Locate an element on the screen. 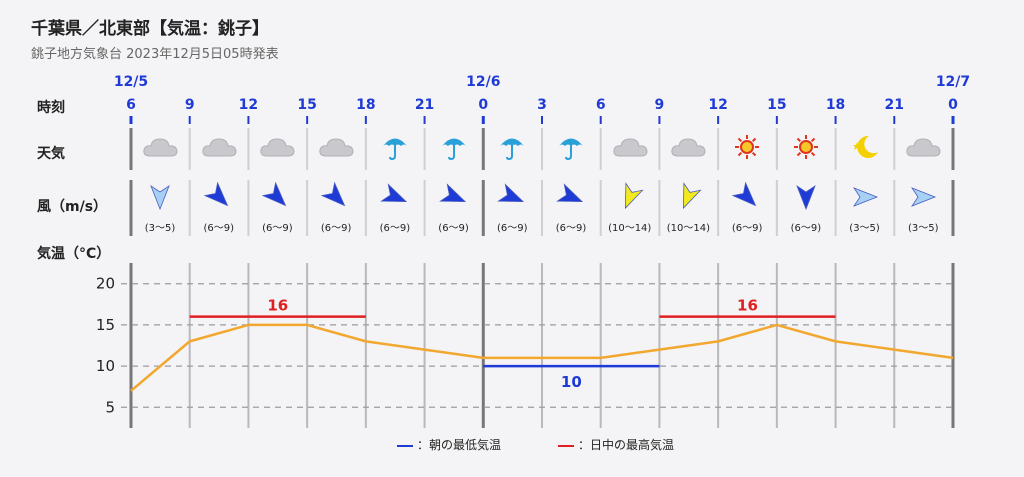 Image resolution: width=1024 pixels, height=477 pixels. date-label: 12/6 is located at coordinates (483, 82).